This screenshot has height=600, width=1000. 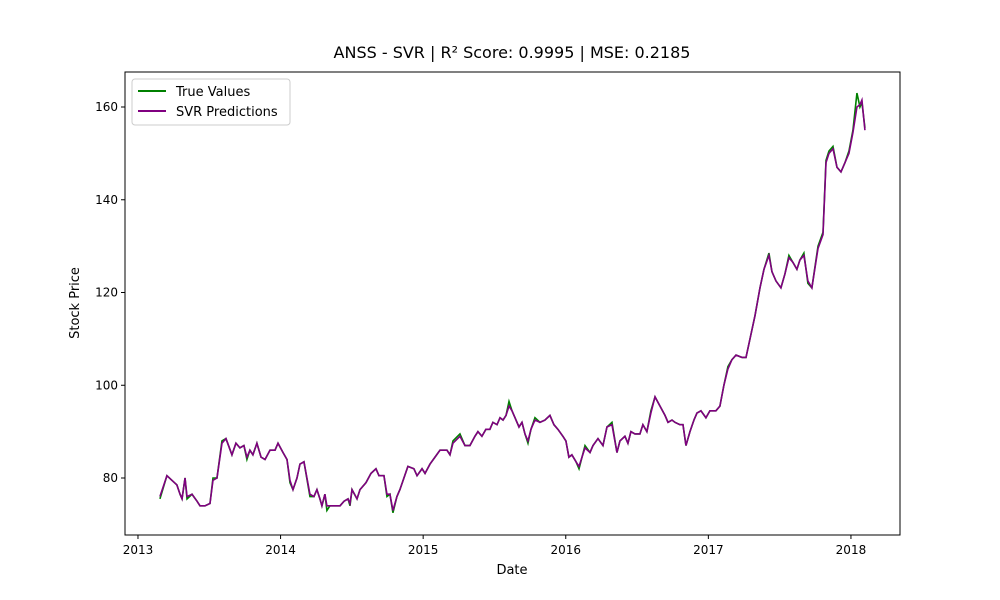 What do you see at coordinates (227, 112) in the screenshot?
I see `legend-label: SVR Predictions` at bounding box center [227, 112].